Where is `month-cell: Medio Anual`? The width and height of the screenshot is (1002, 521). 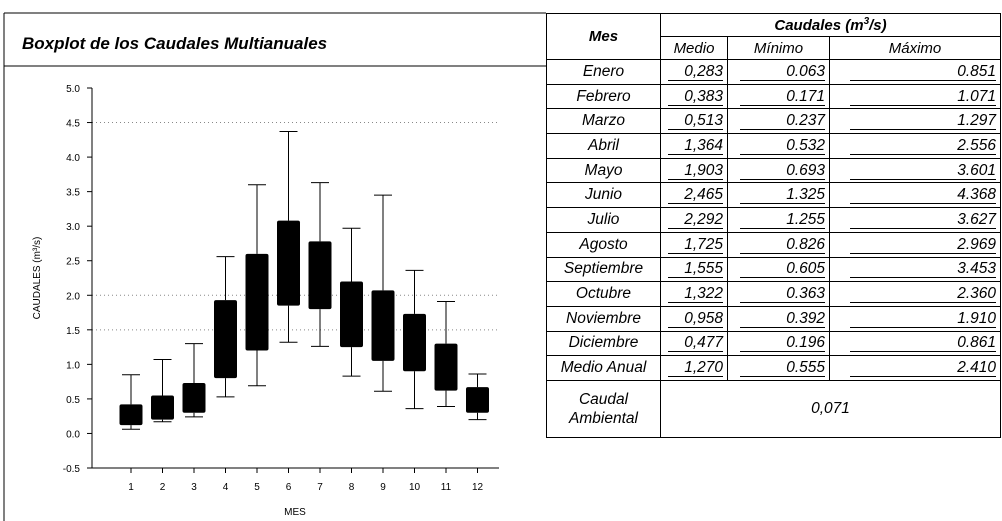 month-cell: Medio Anual is located at coordinates (603, 368).